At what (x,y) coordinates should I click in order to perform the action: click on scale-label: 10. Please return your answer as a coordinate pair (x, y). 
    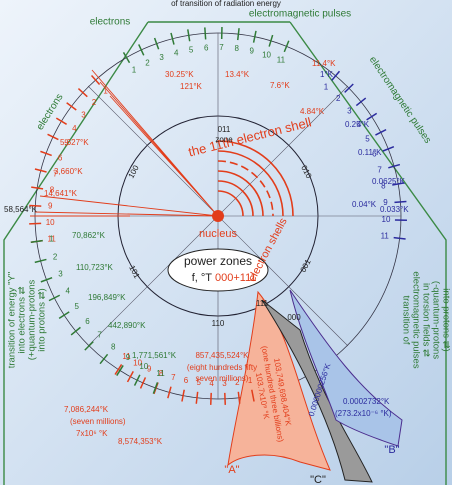
    Looking at the image, I should click on (137, 363).